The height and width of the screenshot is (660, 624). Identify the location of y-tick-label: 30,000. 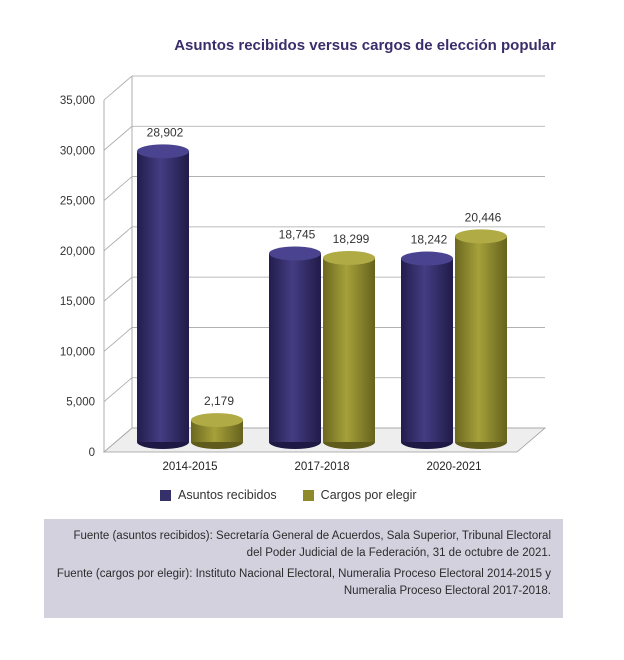
(77, 151).